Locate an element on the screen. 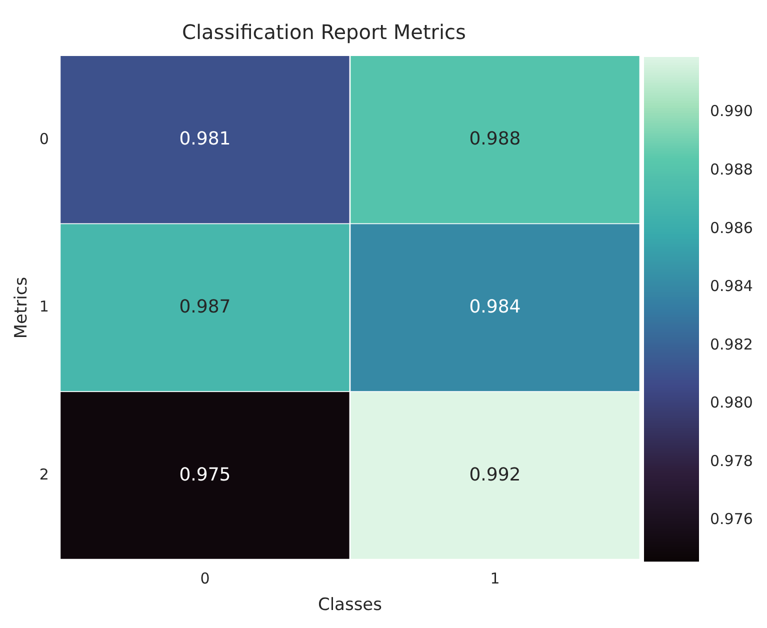 Image resolution: width=767 pixels, height=628 pixels. y-tick-label: 1 is located at coordinates (44, 307).